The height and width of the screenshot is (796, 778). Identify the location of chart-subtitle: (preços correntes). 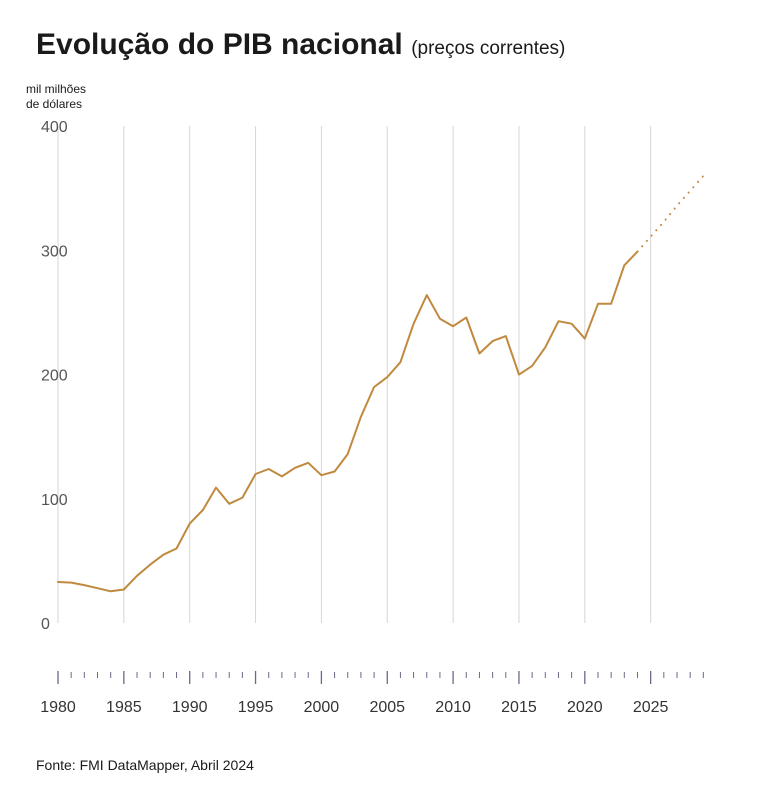
(488, 48).